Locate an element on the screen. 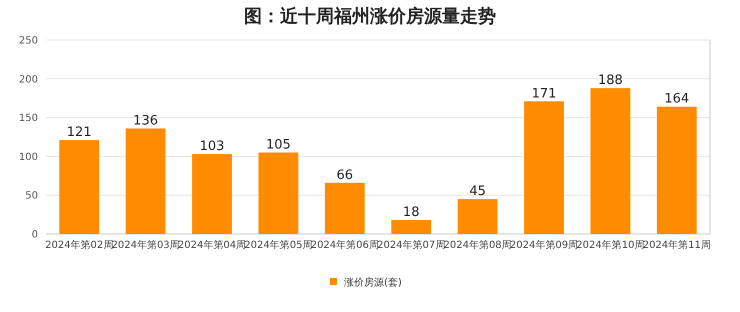 The height and width of the screenshot is (312, 740). data-label: 45 is located at coordinates (477, 192).